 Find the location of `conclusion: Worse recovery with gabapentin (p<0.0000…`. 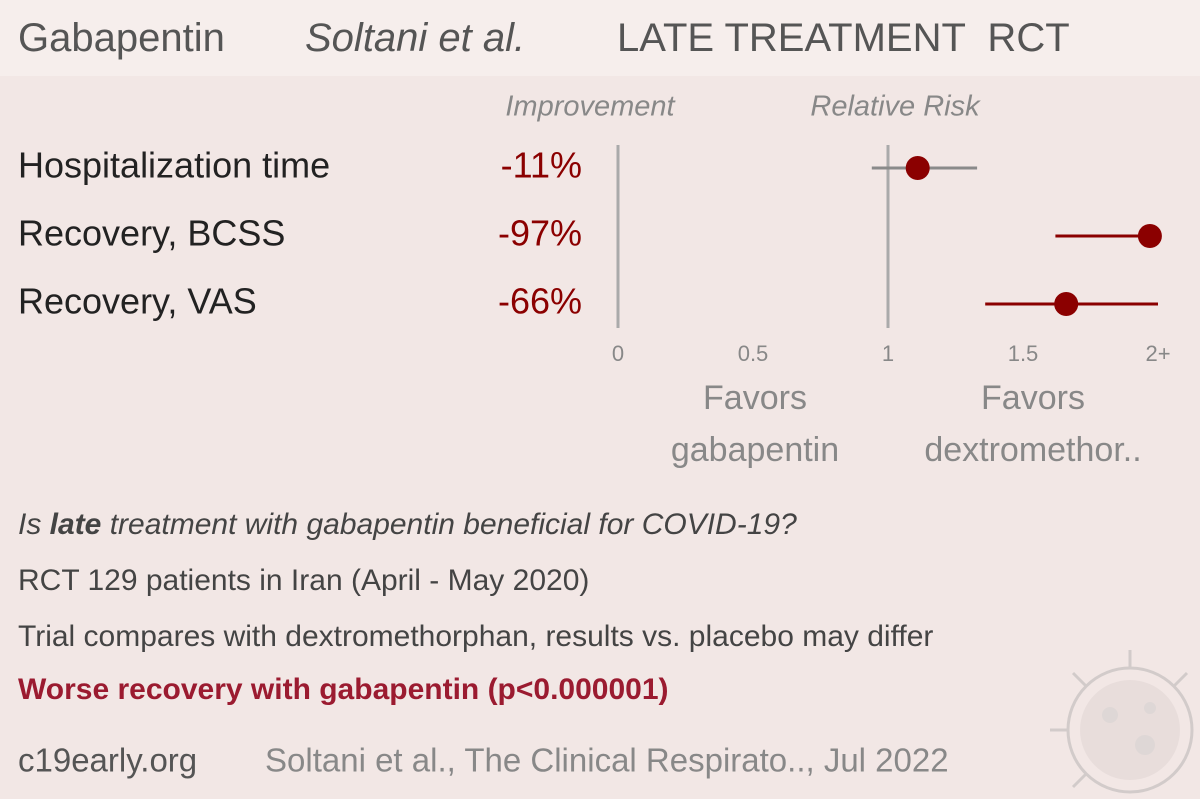

conclusion: Worse recovery with gabapentin (p<0.0000… is located at coordinates (343, 689).